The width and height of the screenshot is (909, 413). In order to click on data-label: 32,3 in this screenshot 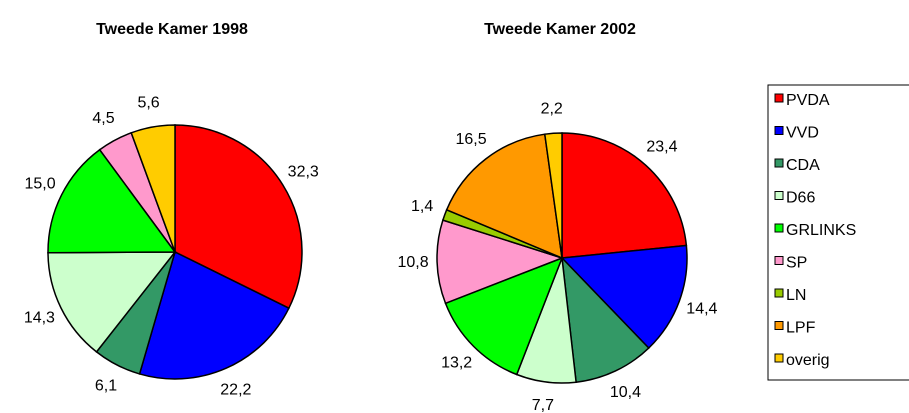, I will do `click(303, 172)`.